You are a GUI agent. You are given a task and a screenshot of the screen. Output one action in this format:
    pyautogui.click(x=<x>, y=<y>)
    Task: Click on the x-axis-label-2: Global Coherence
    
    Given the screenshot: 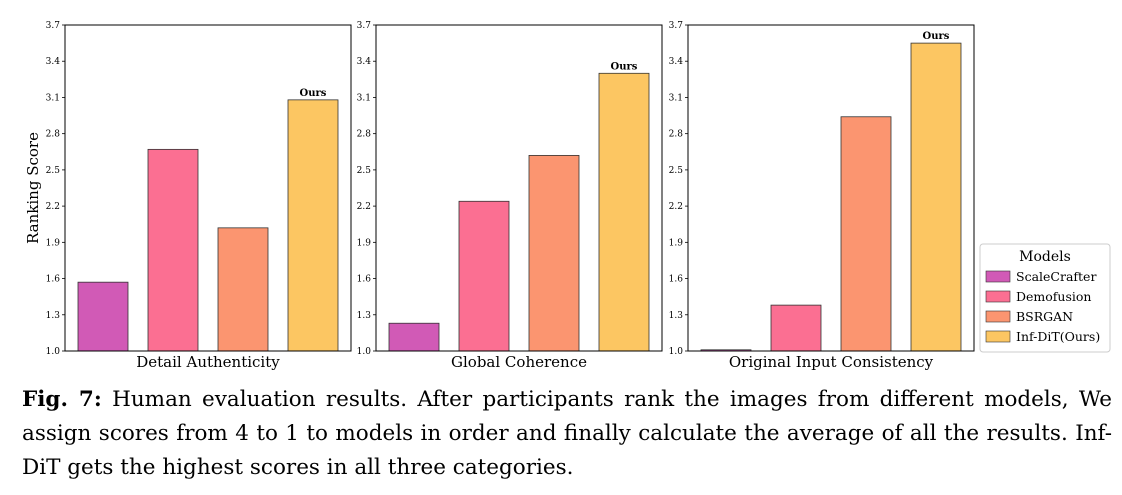 What is the action you would take?
    pyautogui.click(x=519, y=362)
    